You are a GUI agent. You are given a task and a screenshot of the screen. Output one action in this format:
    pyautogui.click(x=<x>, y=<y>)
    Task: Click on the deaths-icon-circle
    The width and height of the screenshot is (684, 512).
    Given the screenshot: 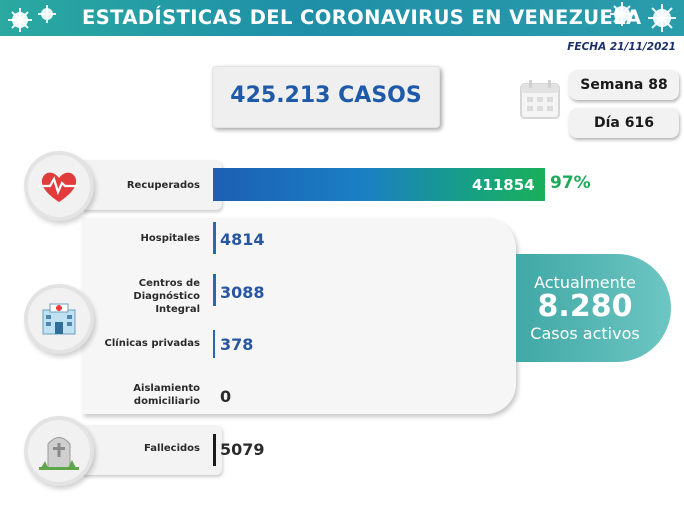 What is the action you would take?
    pyautogui.click(x=59, y=451)
    